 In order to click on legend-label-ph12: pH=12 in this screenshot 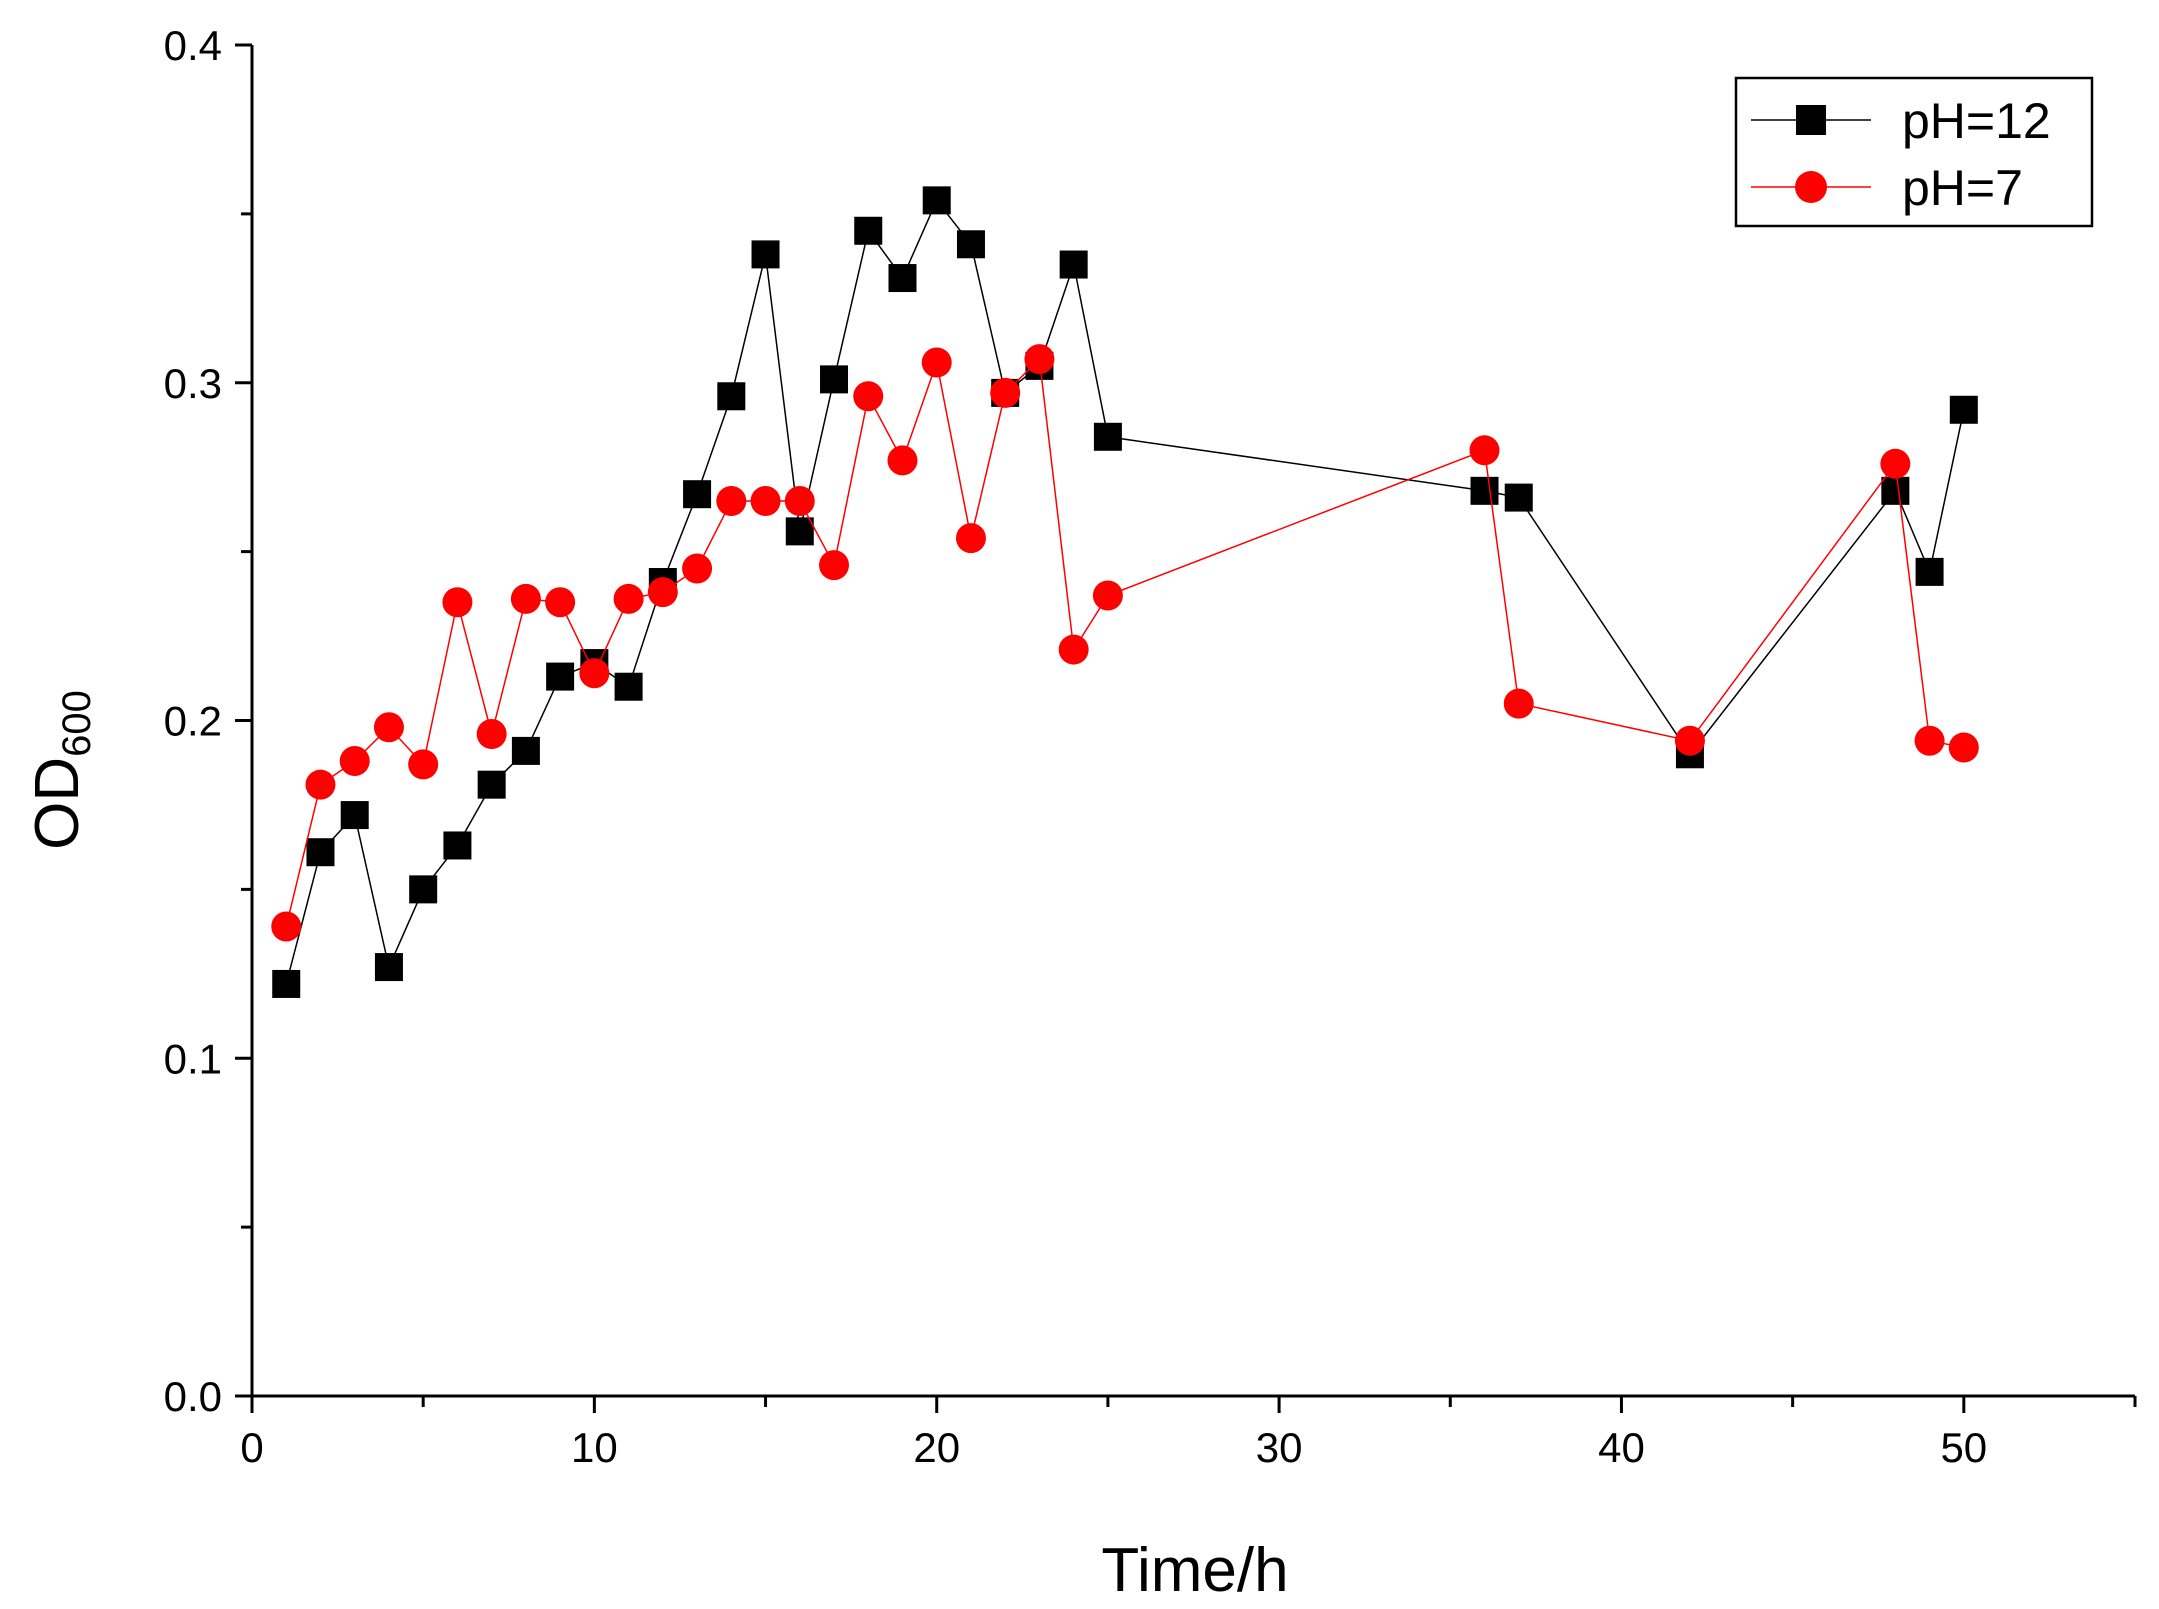, I will do `click(1976, 121)`.